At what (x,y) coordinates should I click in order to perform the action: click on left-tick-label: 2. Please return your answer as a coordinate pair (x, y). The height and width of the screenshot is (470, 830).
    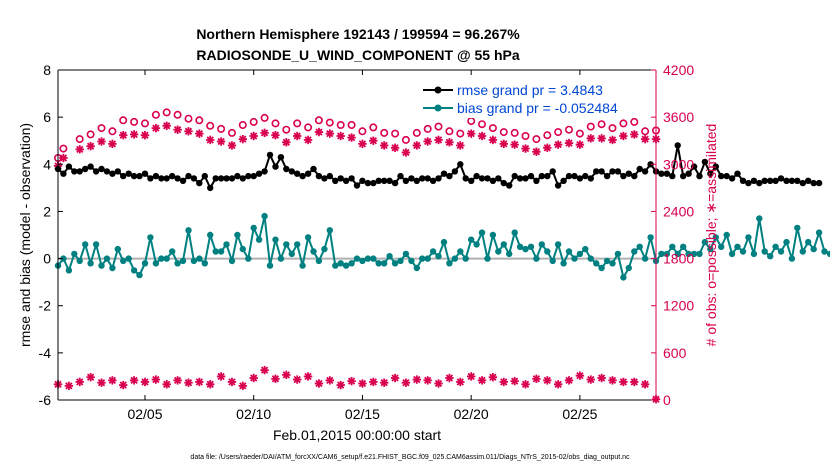
    Looking at the image, I should click on (47, 211).